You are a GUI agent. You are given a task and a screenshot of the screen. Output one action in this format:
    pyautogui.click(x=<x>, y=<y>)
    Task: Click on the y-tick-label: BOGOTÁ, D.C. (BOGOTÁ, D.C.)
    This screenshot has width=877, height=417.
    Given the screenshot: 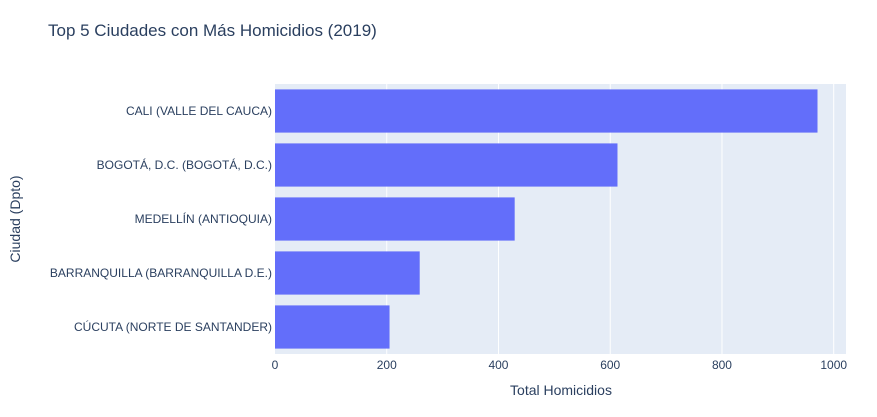 What is the action you would take?
    pyautogui.click(x=184, y=164)
    